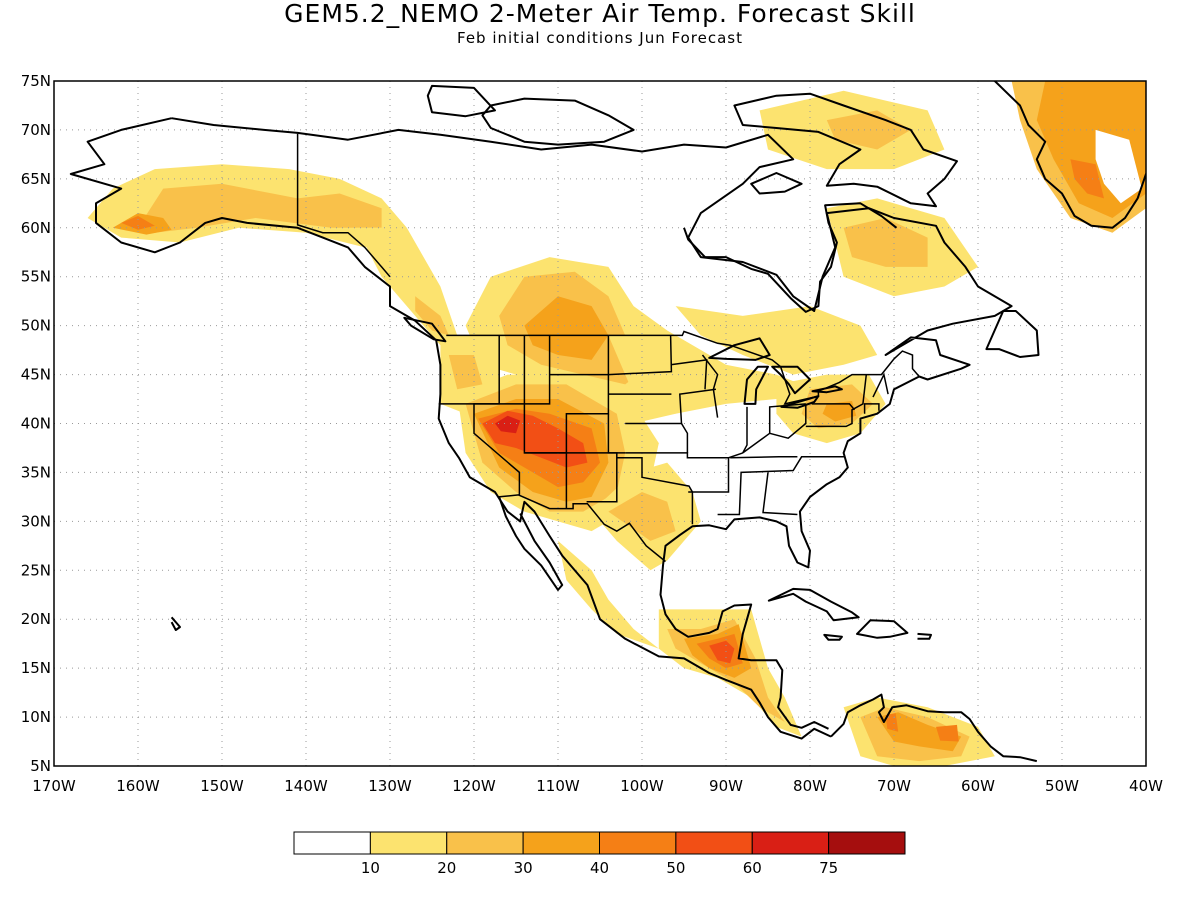 This screenshot has height=900, width=1200. What do you see at coordinates (800, 402) in the screenshot?
I see `coast-lake-erie` at bounding box center [800, 402].